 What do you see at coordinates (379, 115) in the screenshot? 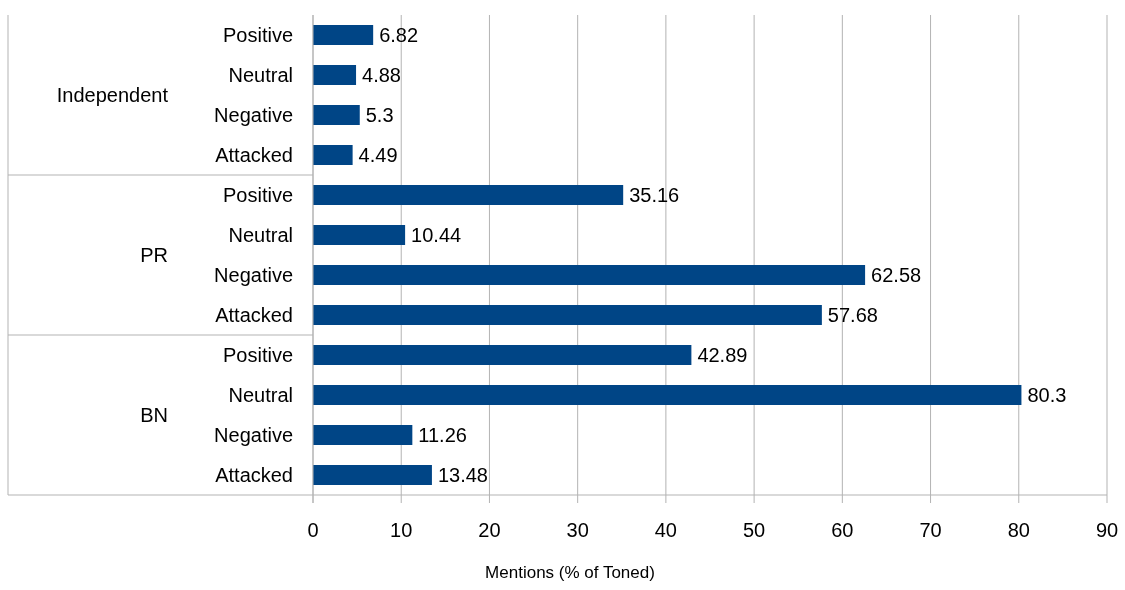
I see `data-label: 5.3` at bounding box center [379, 115].